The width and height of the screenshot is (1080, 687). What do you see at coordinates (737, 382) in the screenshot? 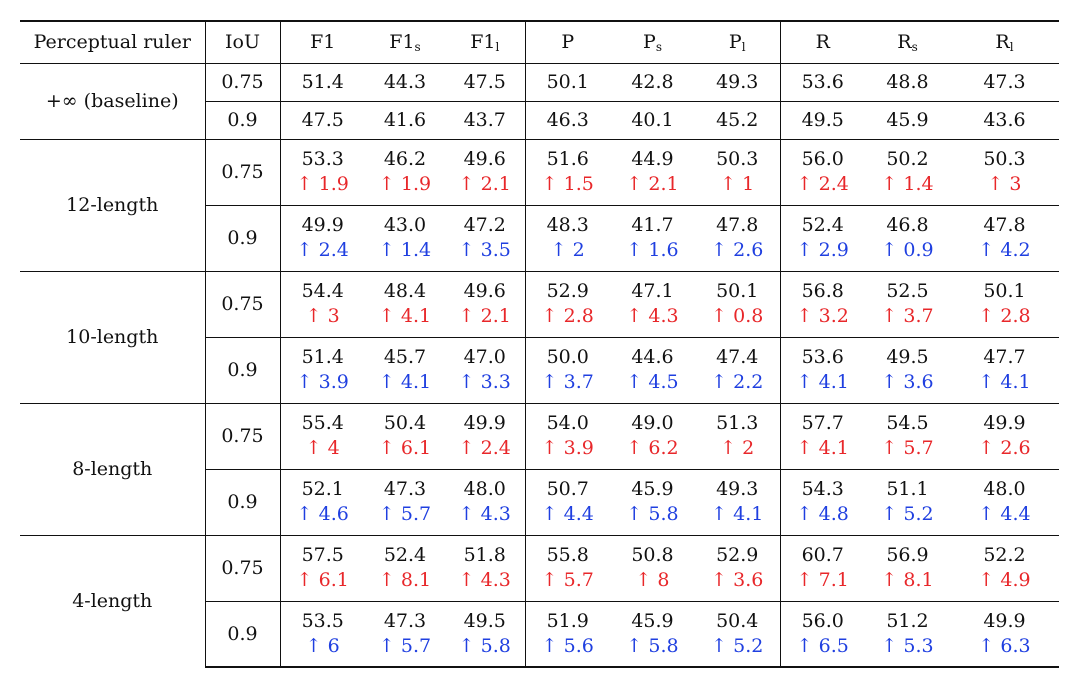
I see `improvement-delta: ↑ 2.2` at bounding box center [737, 382].